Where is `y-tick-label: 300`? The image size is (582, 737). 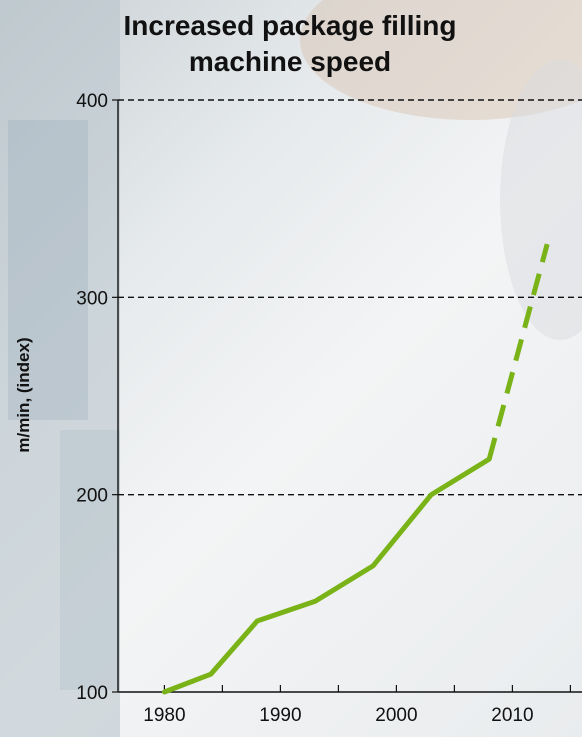 y-tick-label: 300 is located at coordinates (92, 298).